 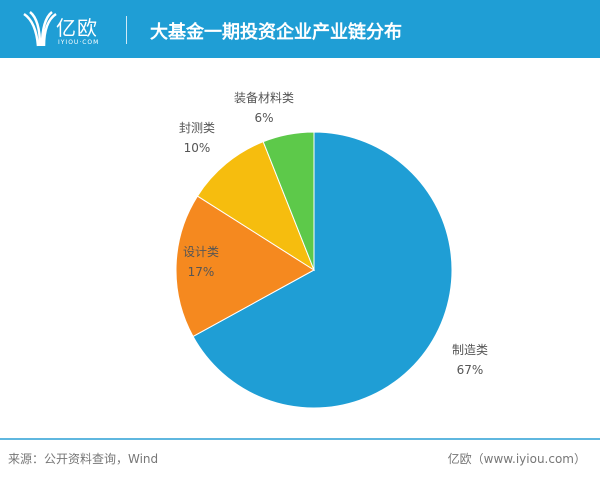 What do you see at coordinates (196, 138) in the screenshot?
I see `label-packaging-testing: 封测类 10%` at bounding box center [196, 138].